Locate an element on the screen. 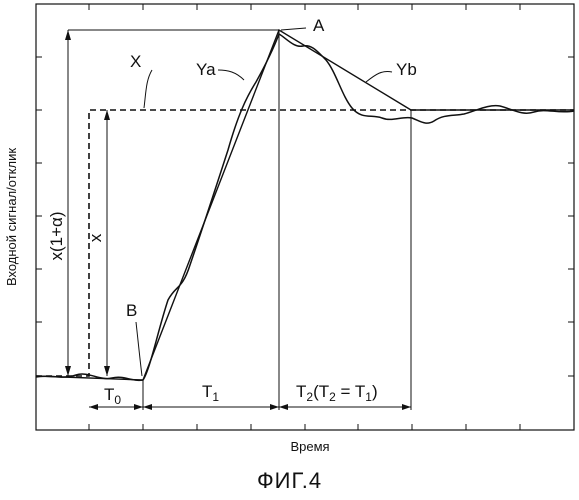  leader-yb is located at coordinates (379, 76).